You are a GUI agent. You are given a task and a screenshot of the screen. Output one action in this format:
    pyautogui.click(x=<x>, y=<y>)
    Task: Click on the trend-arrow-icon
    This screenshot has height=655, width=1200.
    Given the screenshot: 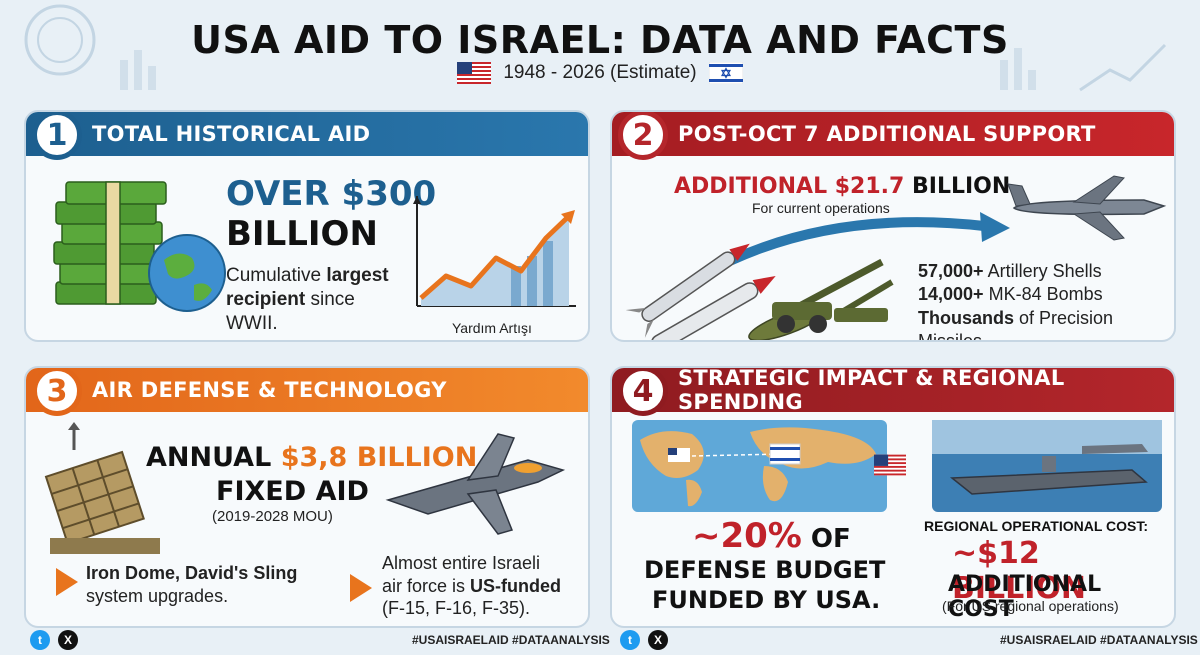 What is the action you would take?
    pyautogui.click(x=868, y=238)
    